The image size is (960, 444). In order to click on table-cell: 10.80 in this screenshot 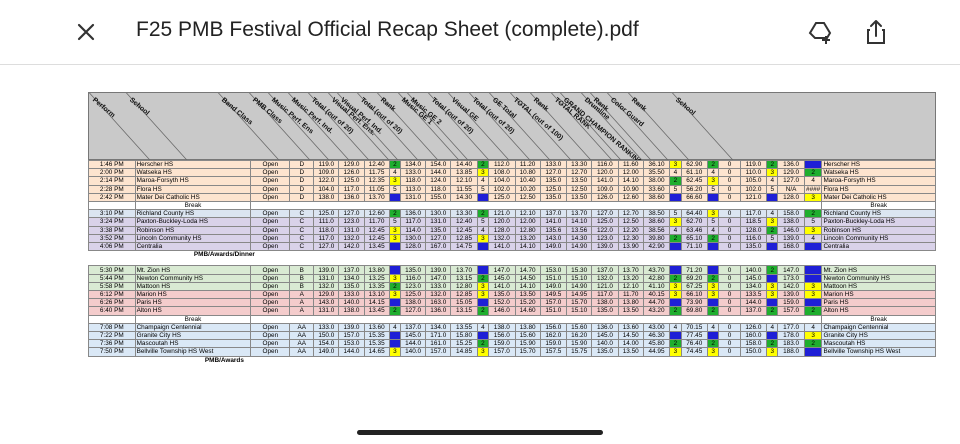, I will do `click(527, 173)`.